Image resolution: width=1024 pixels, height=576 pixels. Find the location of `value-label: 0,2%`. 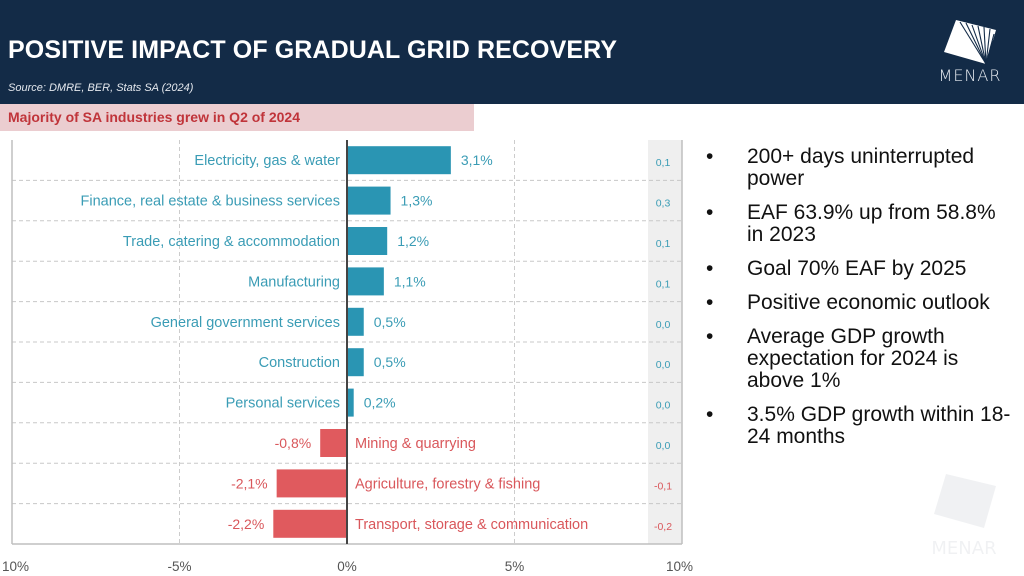

value-label: 0,2% is located at coordinates (380, 403).